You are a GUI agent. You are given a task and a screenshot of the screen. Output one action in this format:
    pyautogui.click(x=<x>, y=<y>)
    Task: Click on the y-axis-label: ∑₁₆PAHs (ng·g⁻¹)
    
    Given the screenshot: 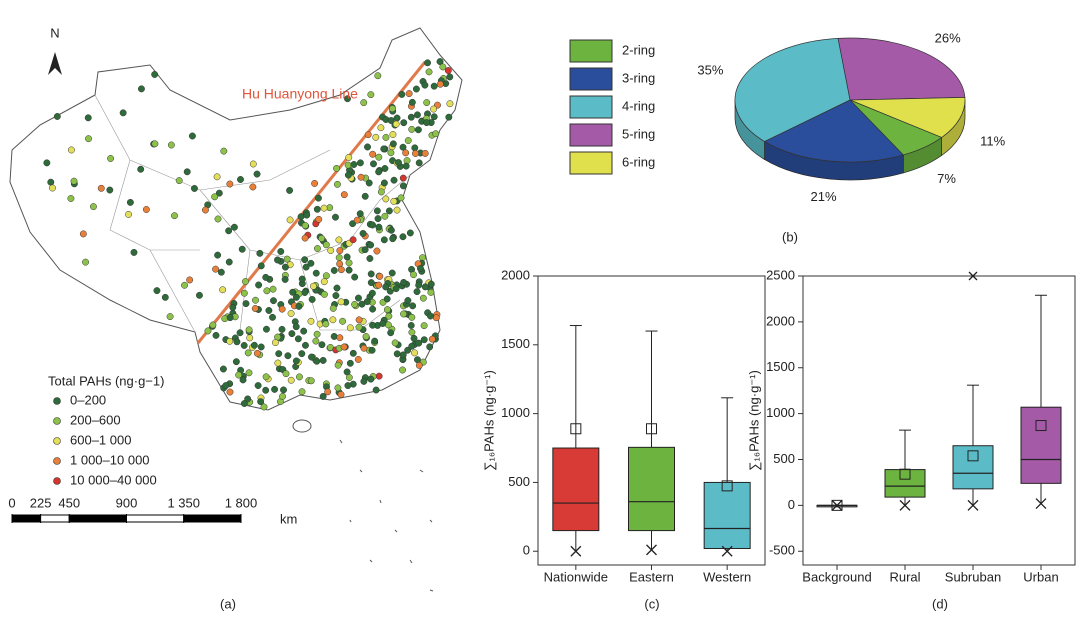 What is the action you would take?
    pyautogui.click(x=488, y=420)
    